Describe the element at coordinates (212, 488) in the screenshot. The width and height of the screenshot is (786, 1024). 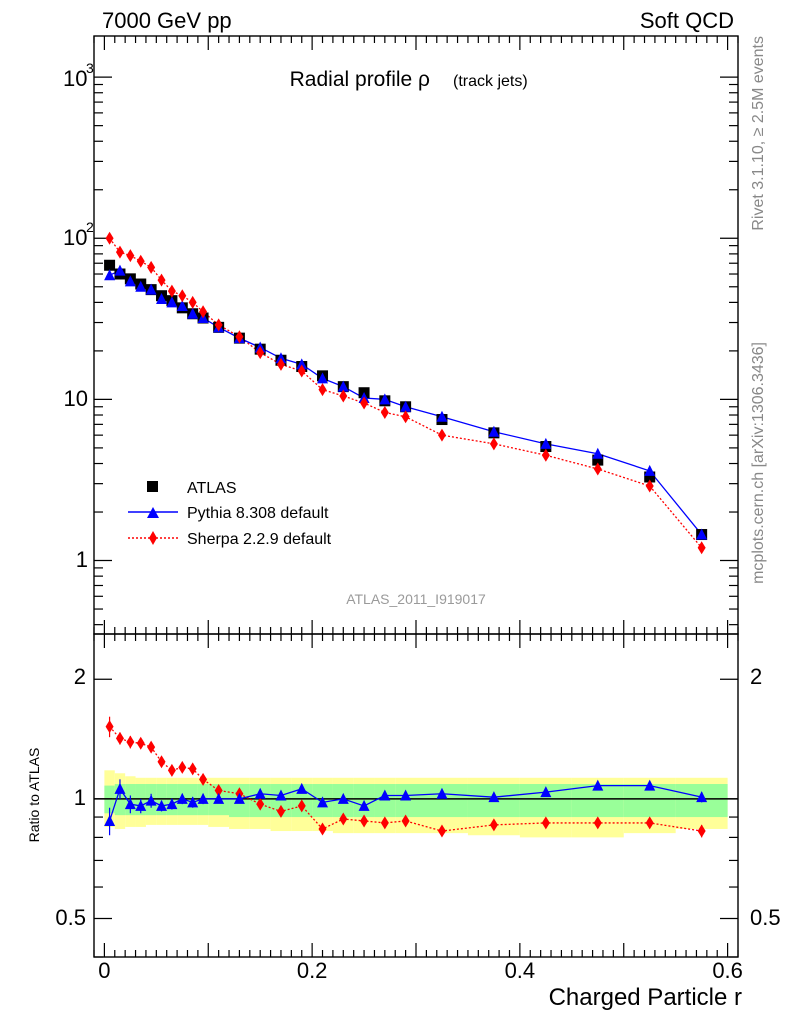
I see `legend-atlas-label: ATLAS` at that location.